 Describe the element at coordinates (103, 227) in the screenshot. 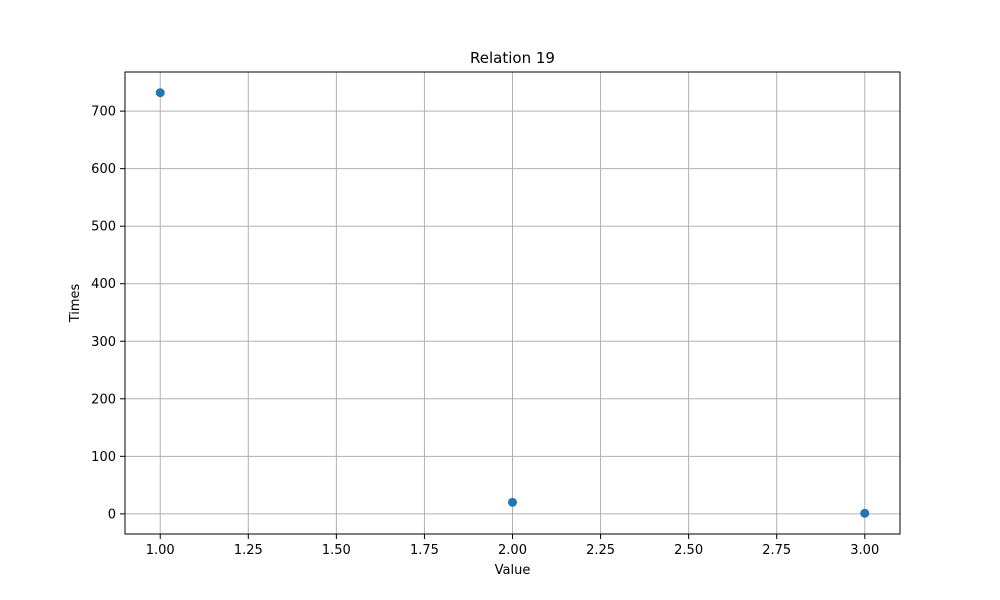

I see `y-tick-label: 500` at that location.